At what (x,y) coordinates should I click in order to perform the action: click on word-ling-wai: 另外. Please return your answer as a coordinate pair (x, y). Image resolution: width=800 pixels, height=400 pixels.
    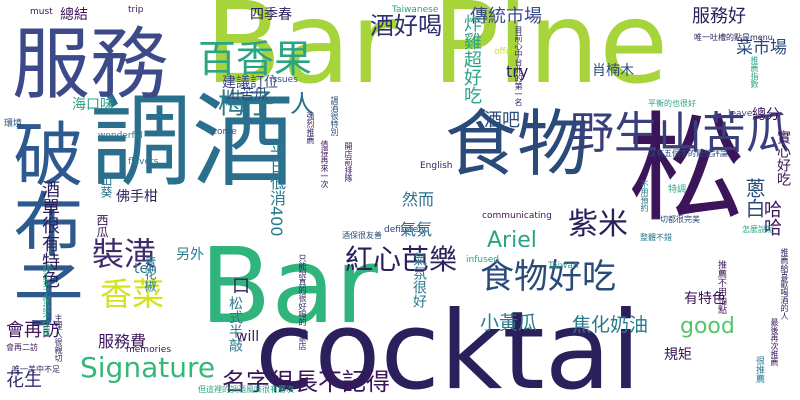
    Looking at the image, I should click on (190, 255).